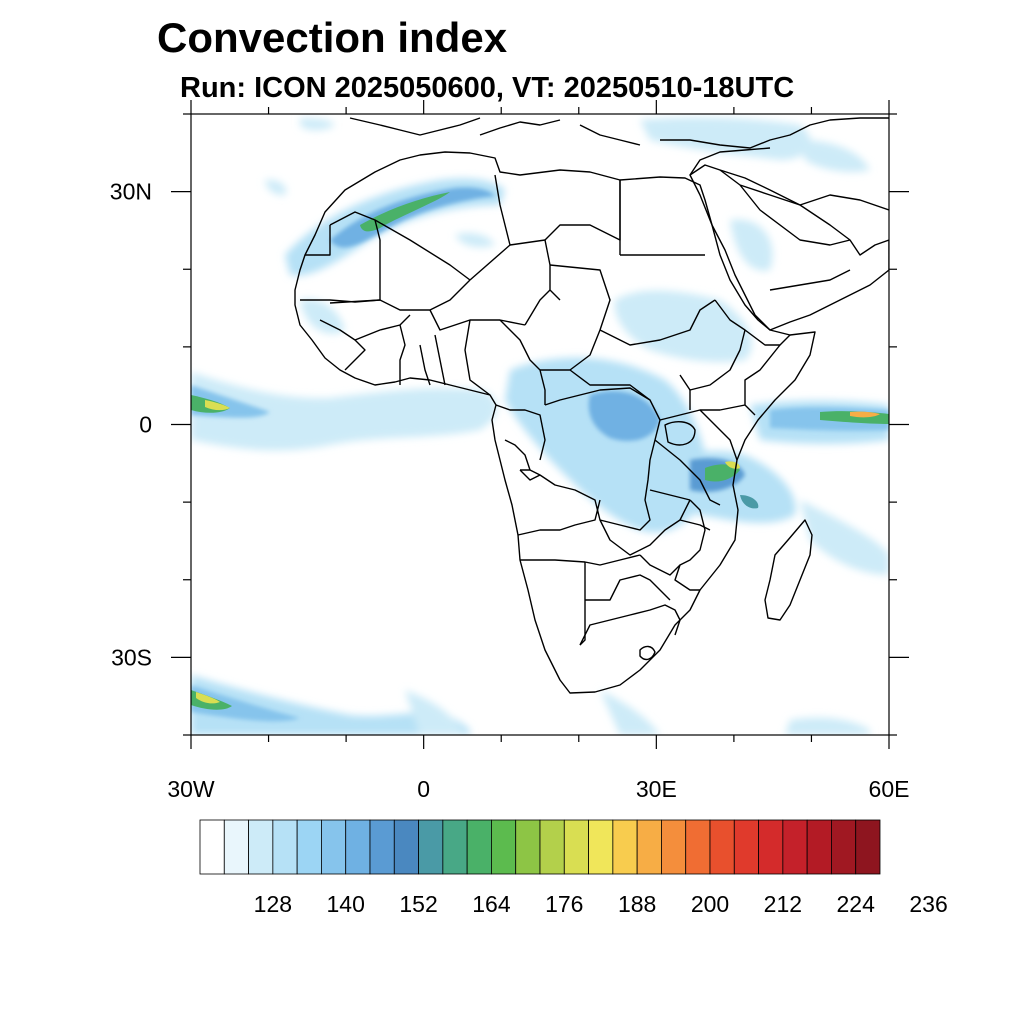  What do you see at coordinates (131, 192) in the screenshot?
I see `y-tick-label: 30N` at bounding box center [131, 192].